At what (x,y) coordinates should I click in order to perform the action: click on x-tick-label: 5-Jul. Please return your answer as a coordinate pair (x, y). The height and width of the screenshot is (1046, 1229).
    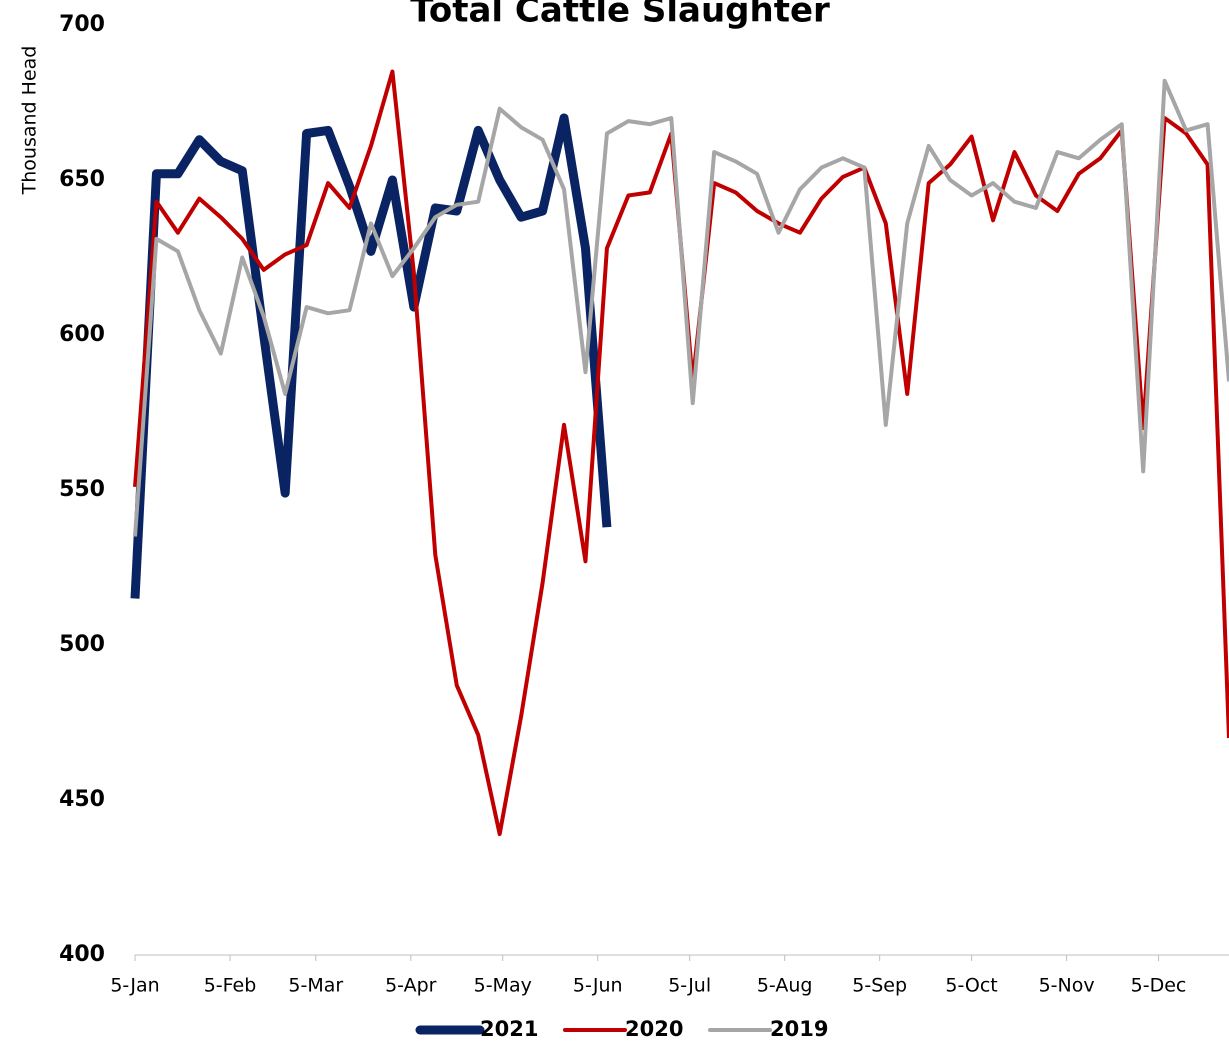
    Looking at the image, I should click on (689, 986).